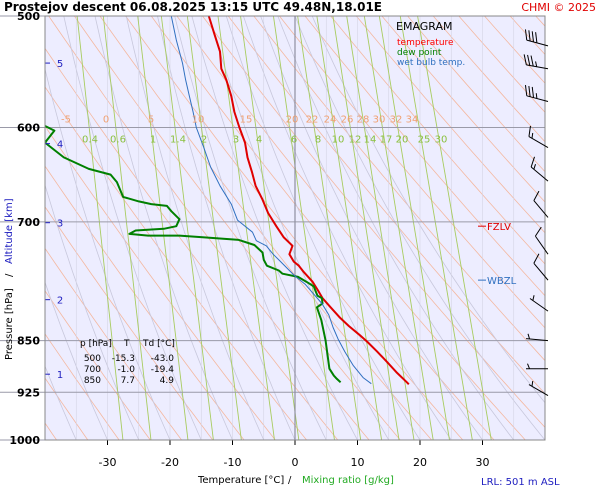  What do you see at coordinates (363, 120) in the screenshot?
I see `dry-adiabat-label: 28` at bounding box center [363, 120].